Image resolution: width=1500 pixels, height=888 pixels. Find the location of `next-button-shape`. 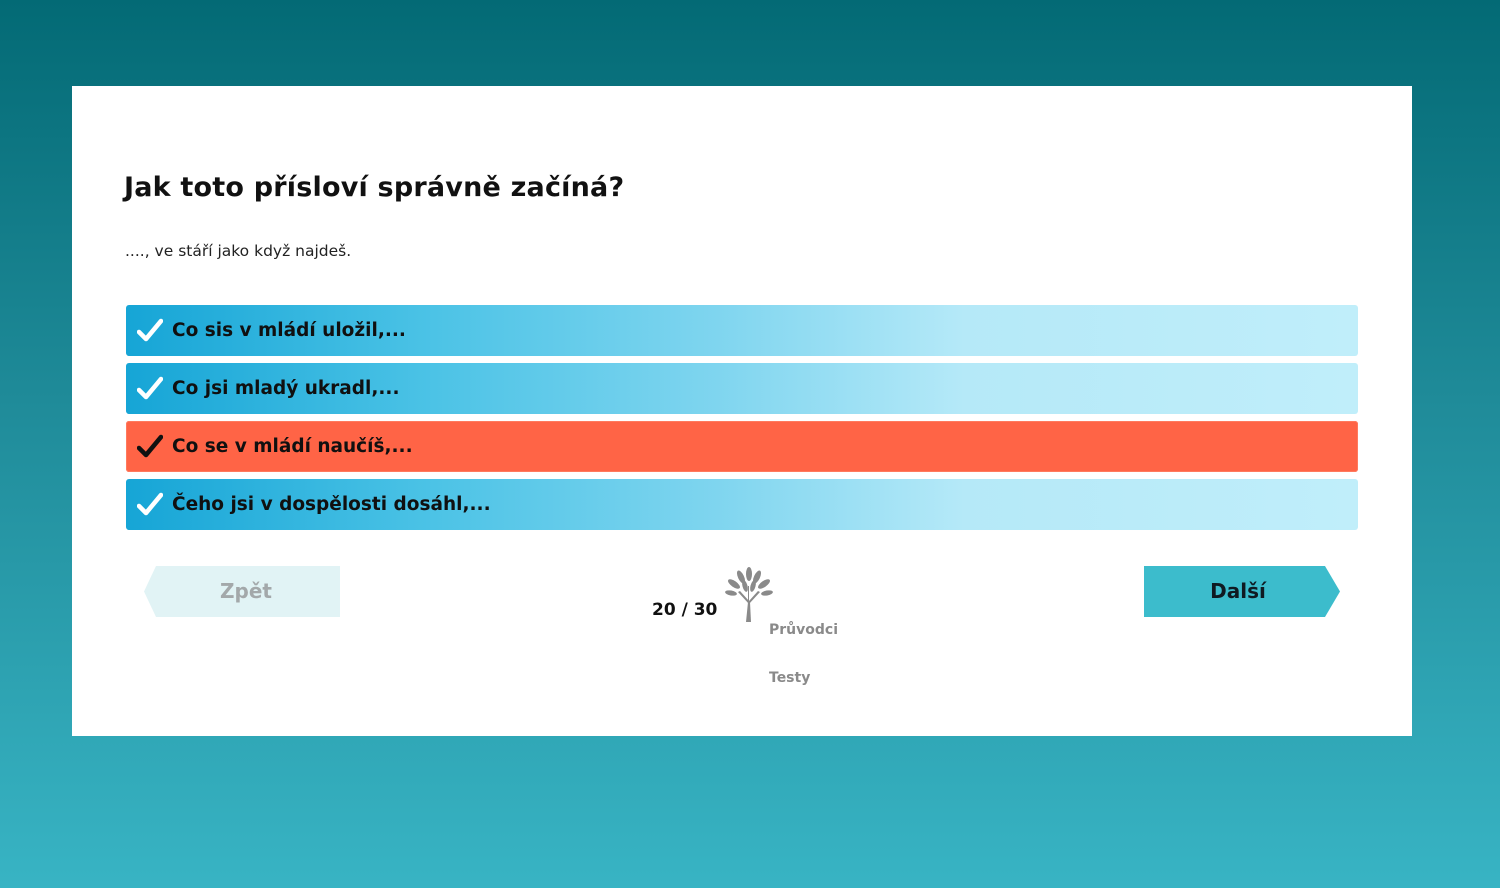

next-button-shape is located at coordinates (1242, 591).